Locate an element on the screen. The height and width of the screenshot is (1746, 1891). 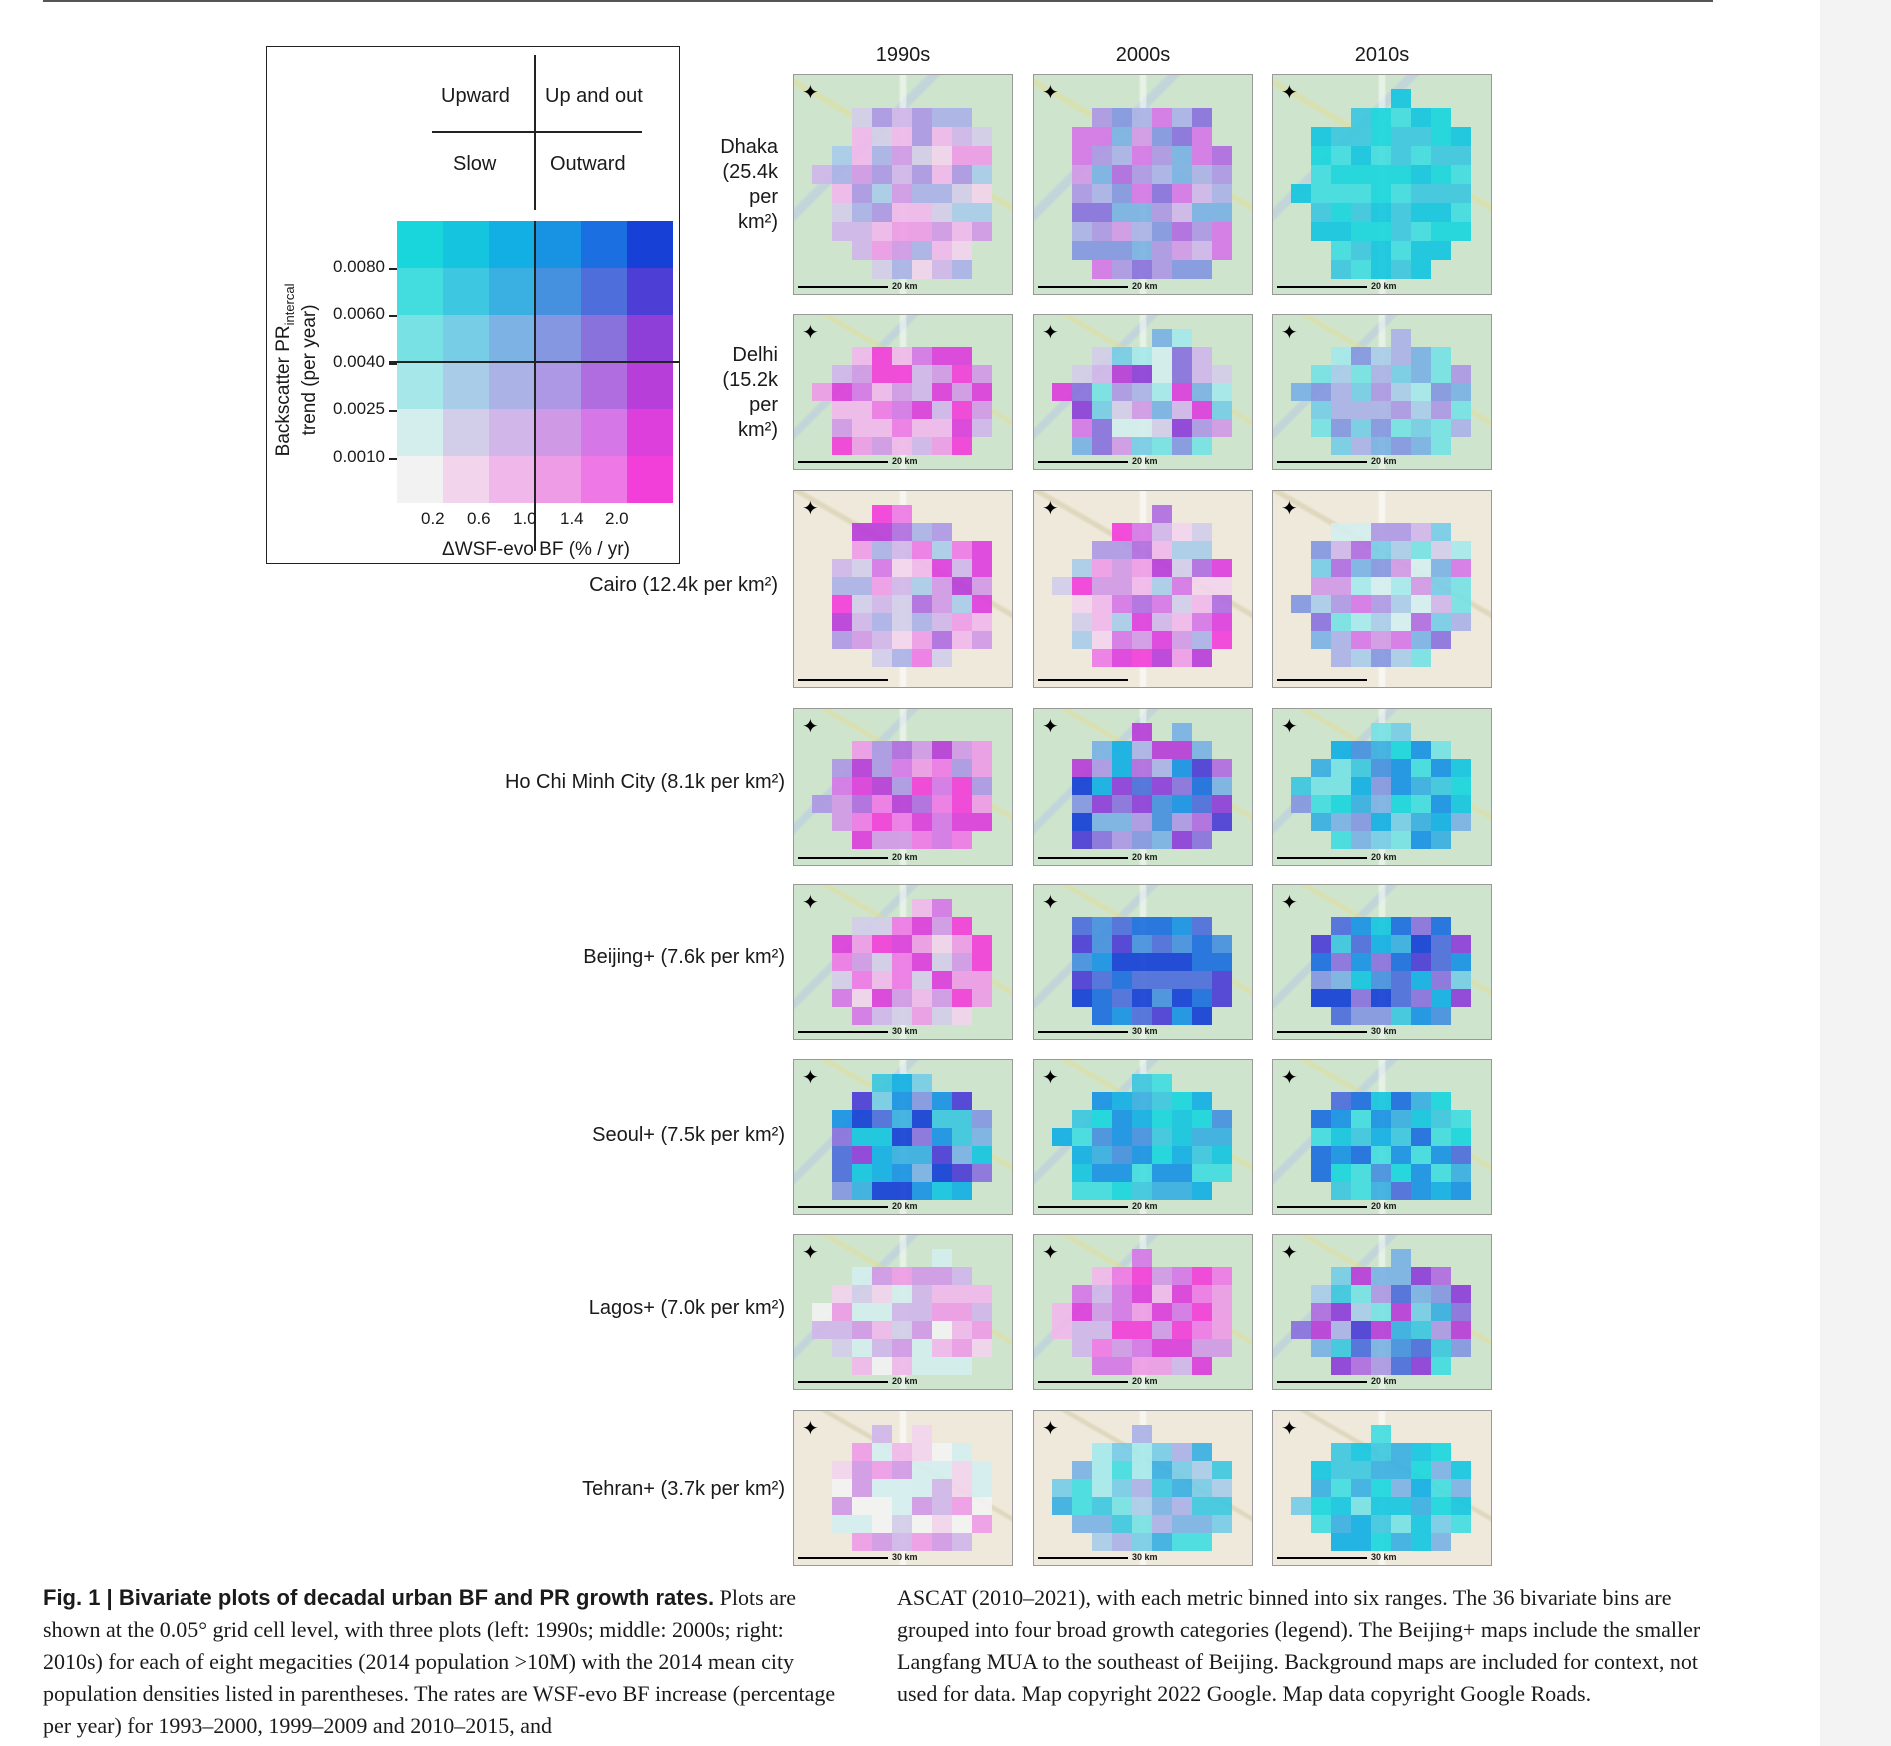
legend-category-vline is located at coordinates (535, 132).